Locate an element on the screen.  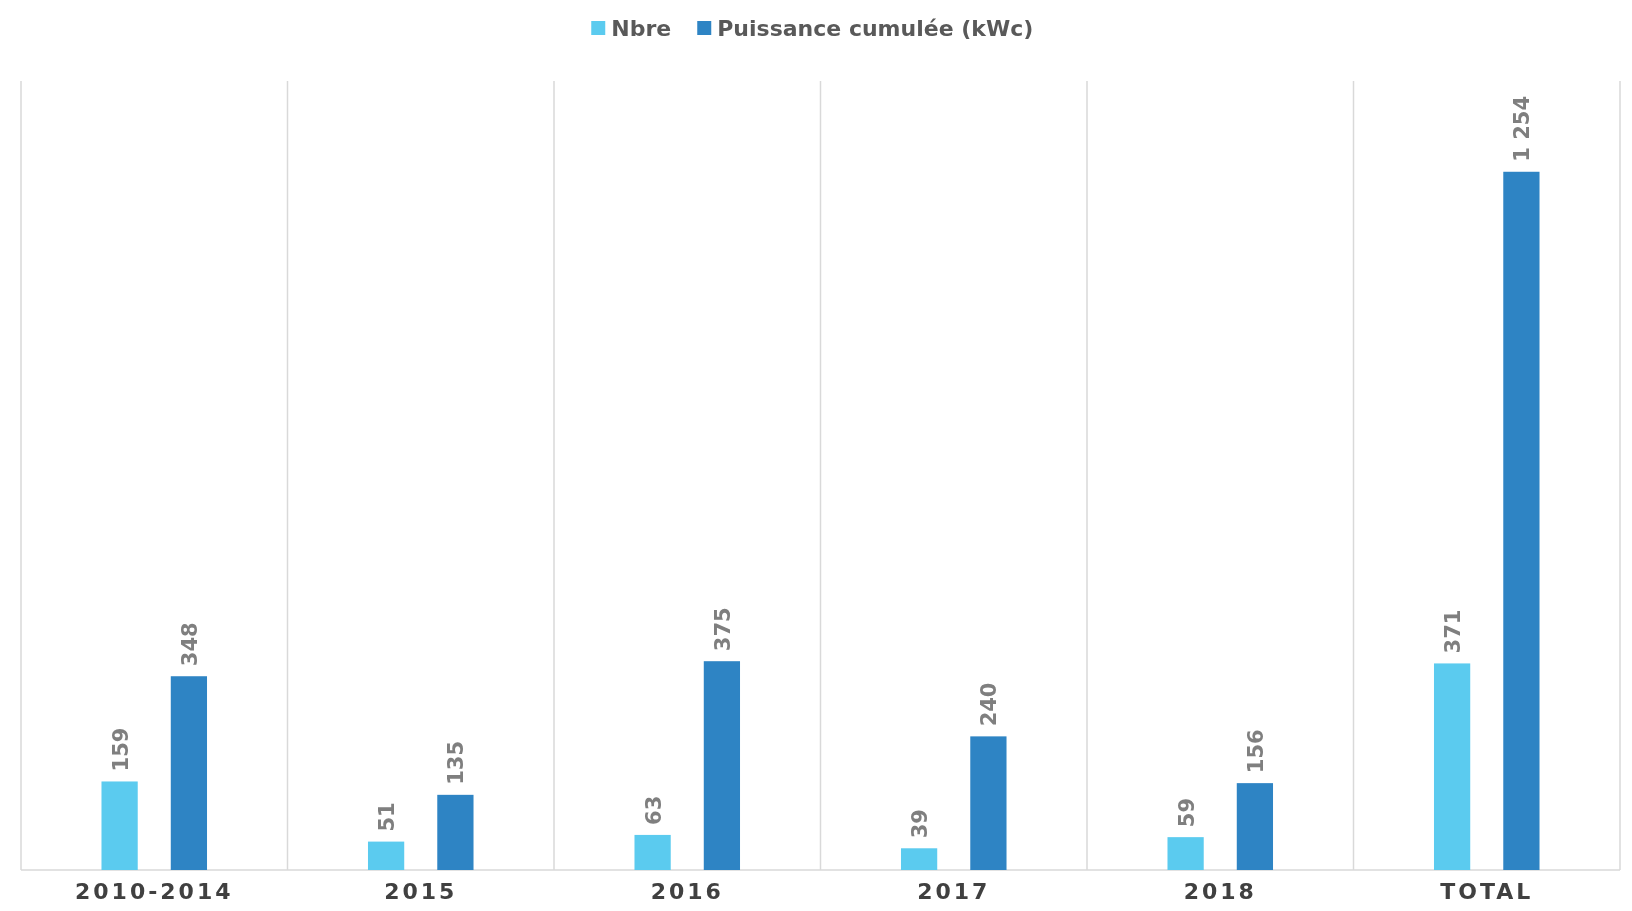
x-tick-label: TOTAL is located at coordinates (1487, 891).